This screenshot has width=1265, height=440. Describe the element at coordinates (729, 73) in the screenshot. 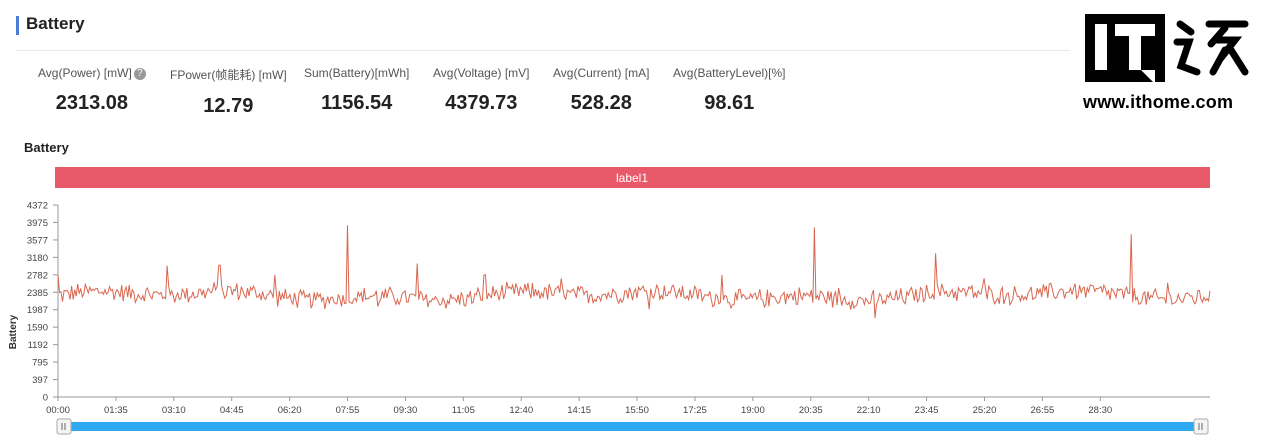

I see `metric-label: Avg(BatteryLevel)[%]` at that location.